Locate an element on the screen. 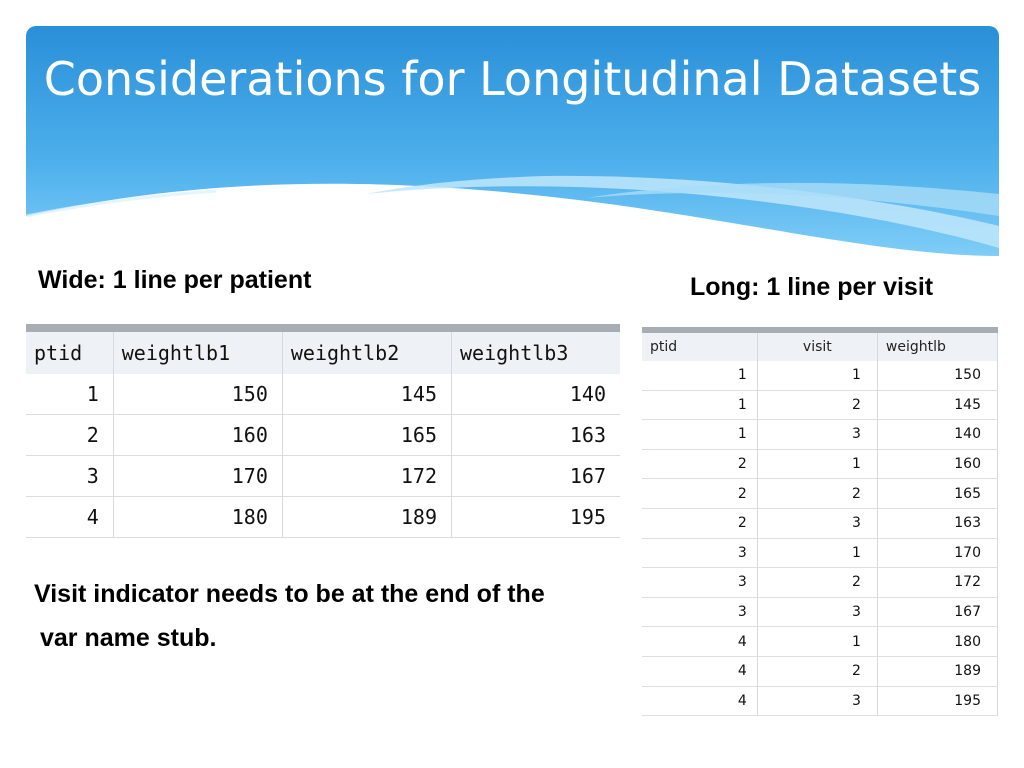 The width and height of the screenshot is (1024, 768). table-header-row: ptid visit weightlb is located at coordinates (820, 345).